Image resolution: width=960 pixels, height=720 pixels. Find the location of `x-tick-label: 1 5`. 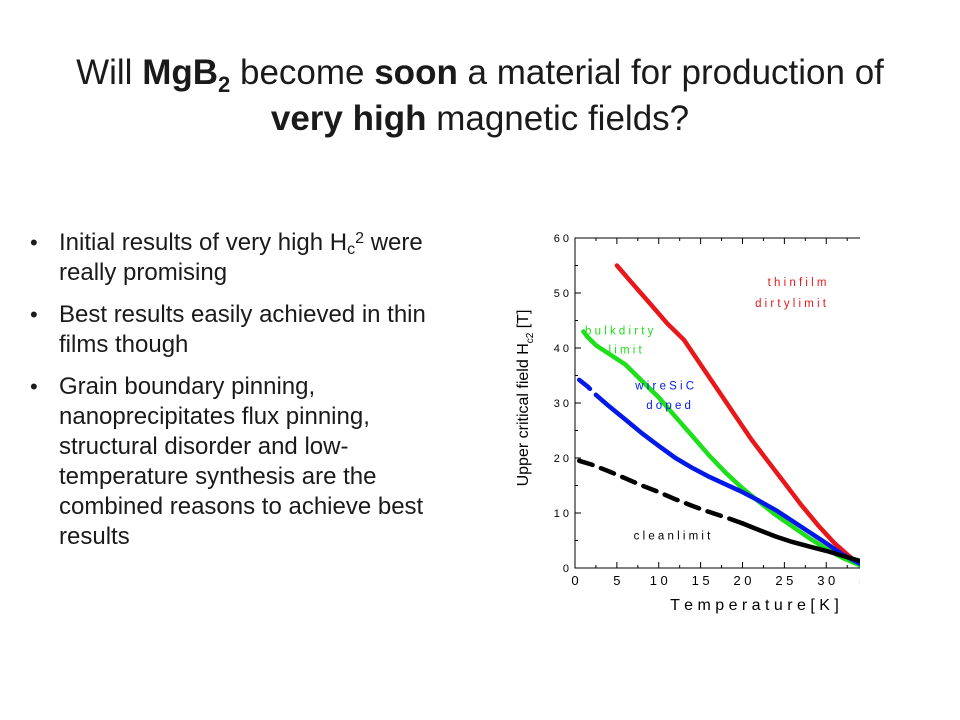

x-tick-label: 1 5 is located at coordinates (701, 580).